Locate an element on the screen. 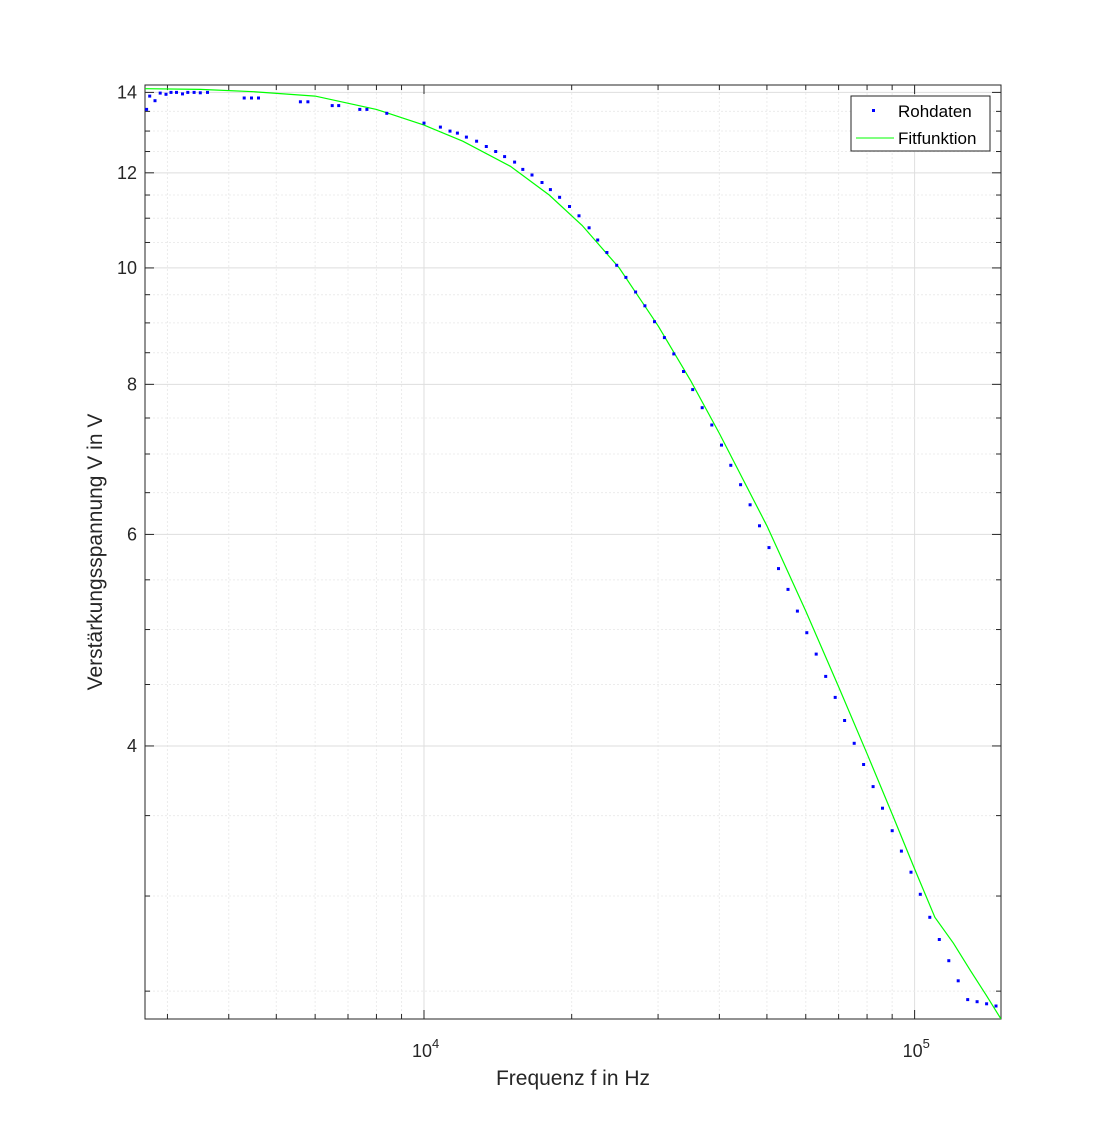 Image resolution: width=1107 pixels, height=1146 pixels. legend-label-rohdaten: Rohdaten is located at coordinates (935, 111).